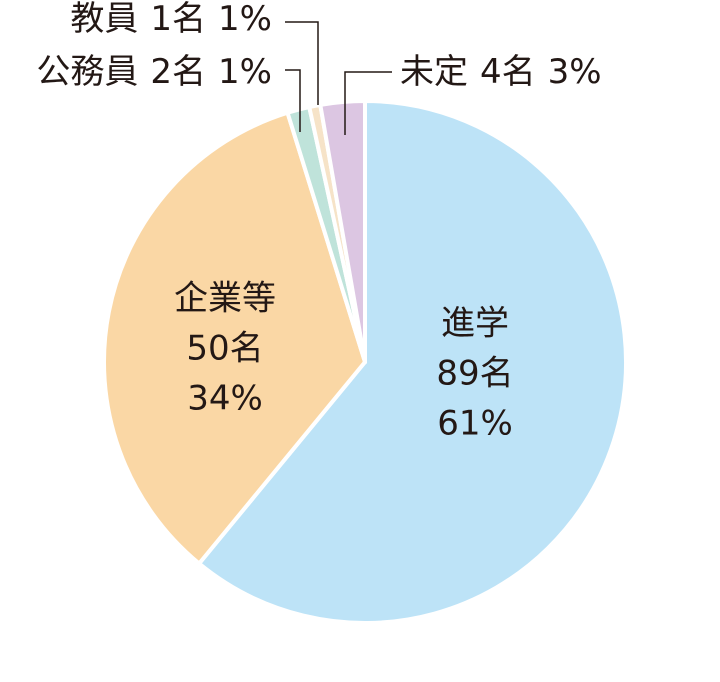 The height and width of the screenshot is (682, 720). I want to click on category-label: 教員, so click(104, 19).